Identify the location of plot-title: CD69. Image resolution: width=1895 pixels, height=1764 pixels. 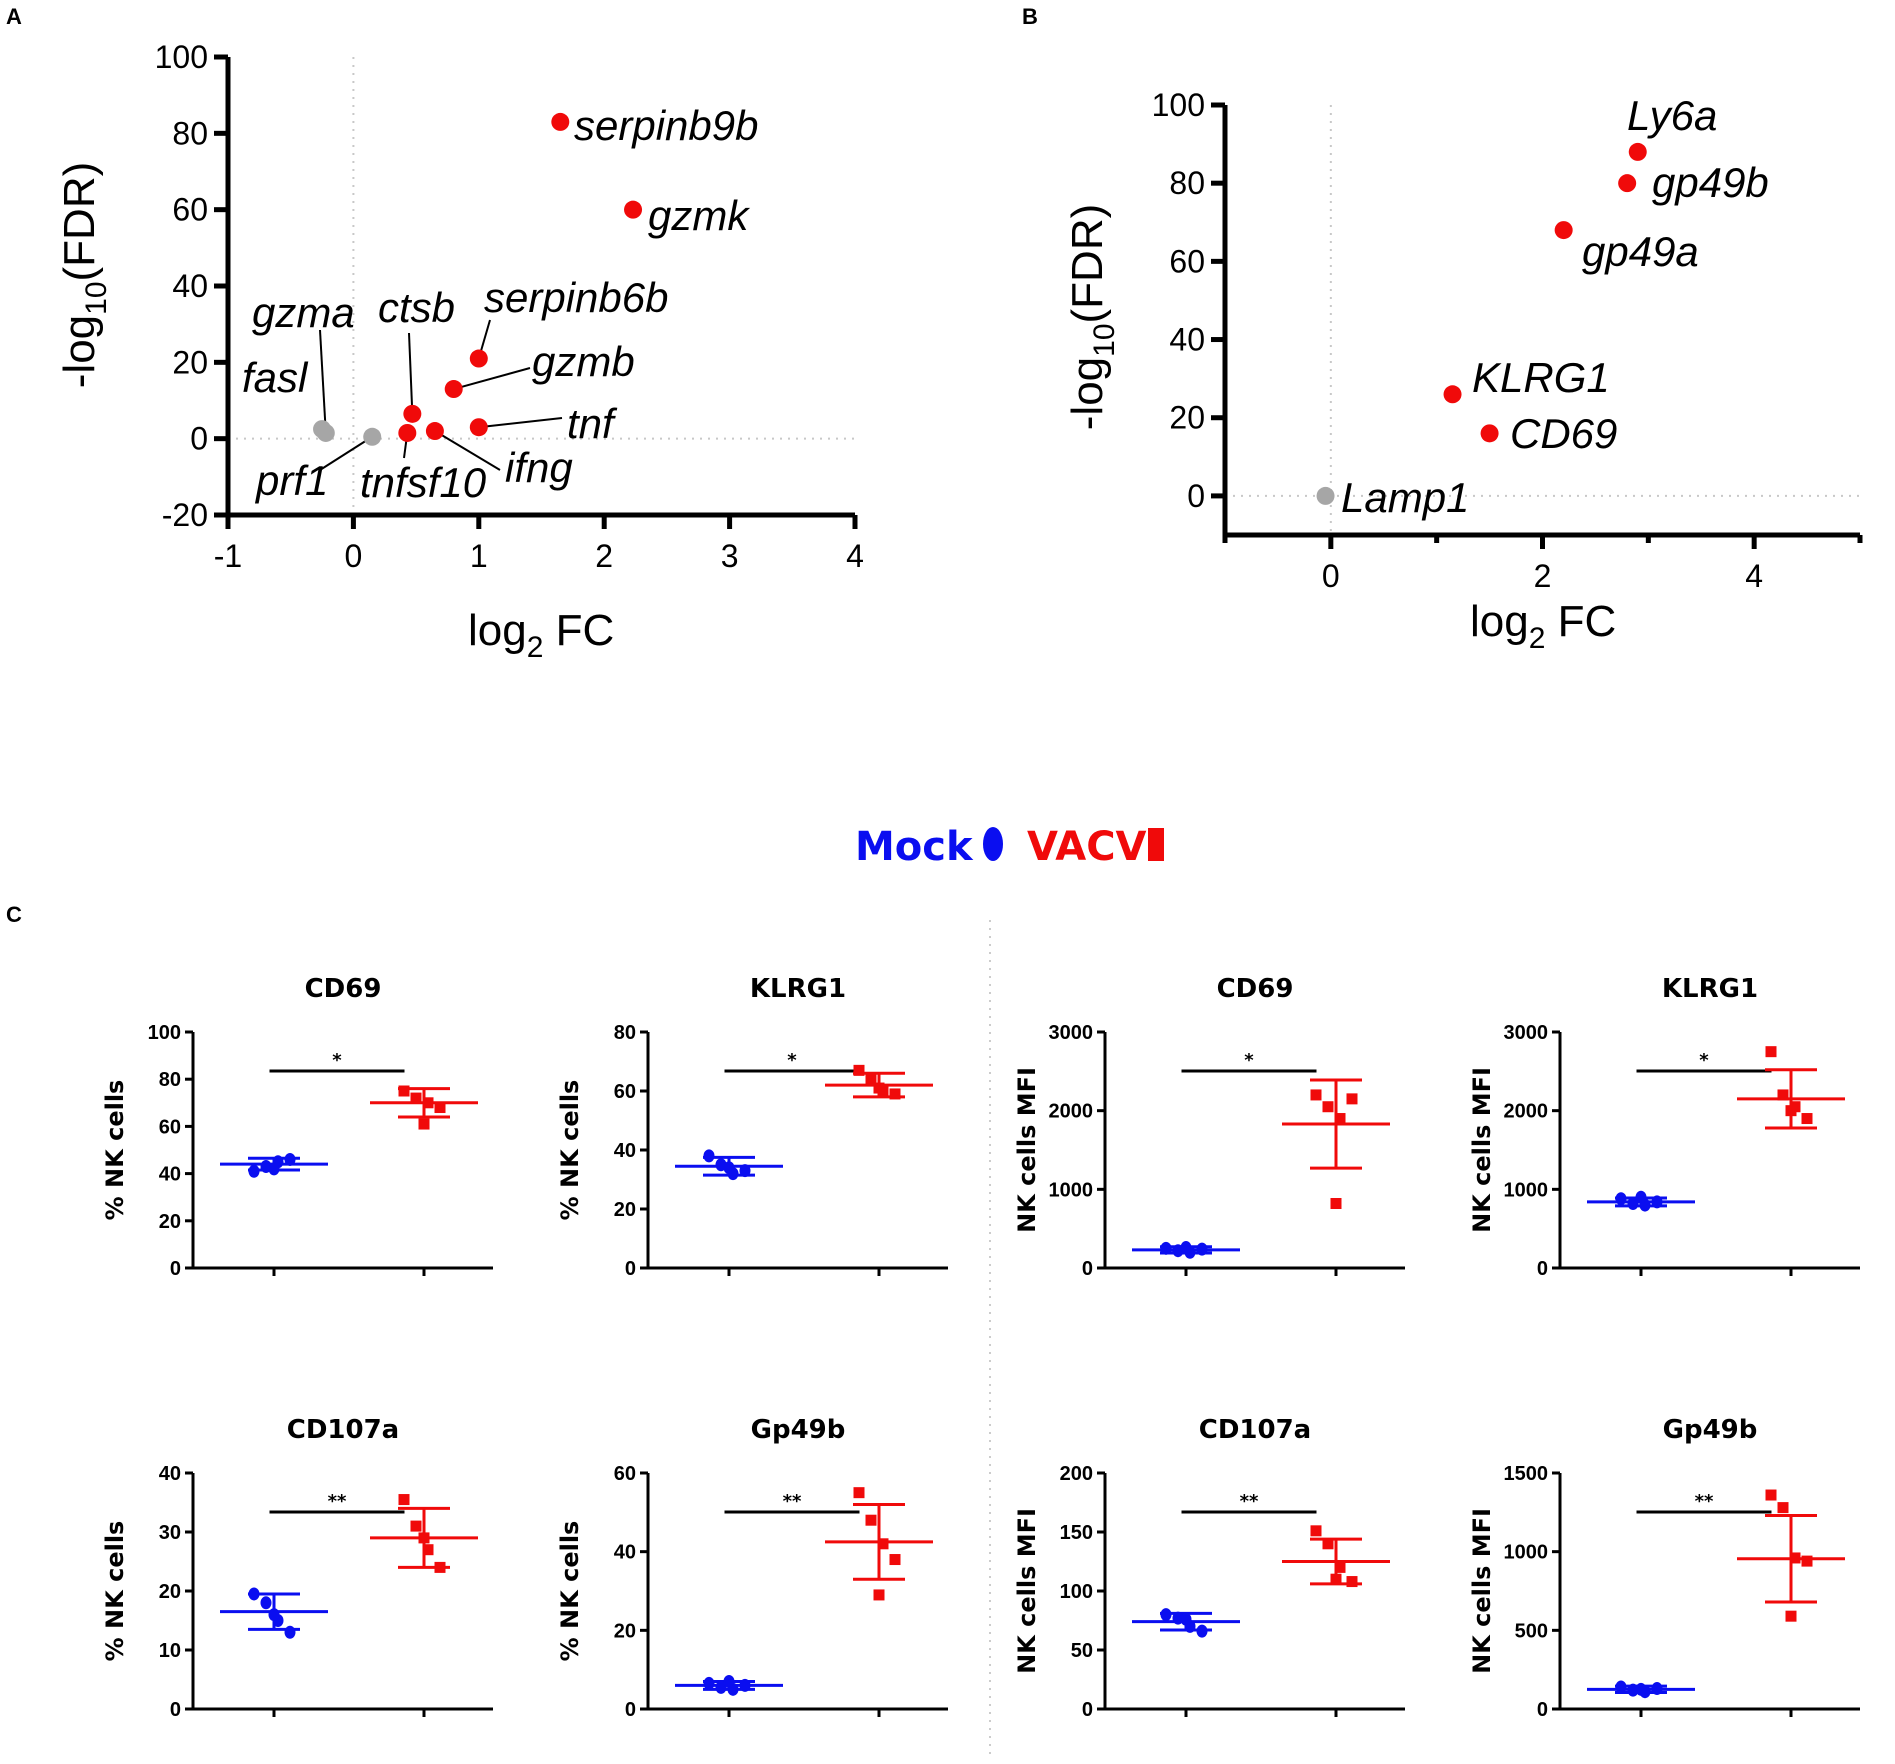
(1255, 989).